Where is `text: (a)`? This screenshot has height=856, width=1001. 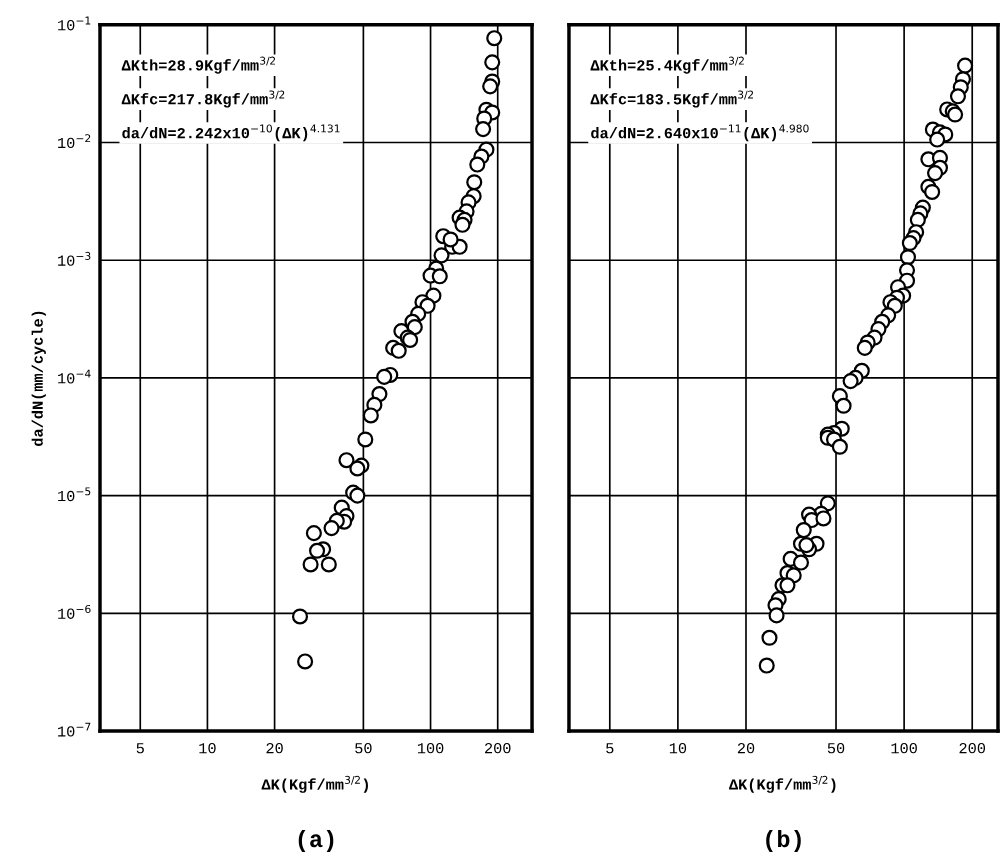
text: (a) is located at coordinates (316, 840).